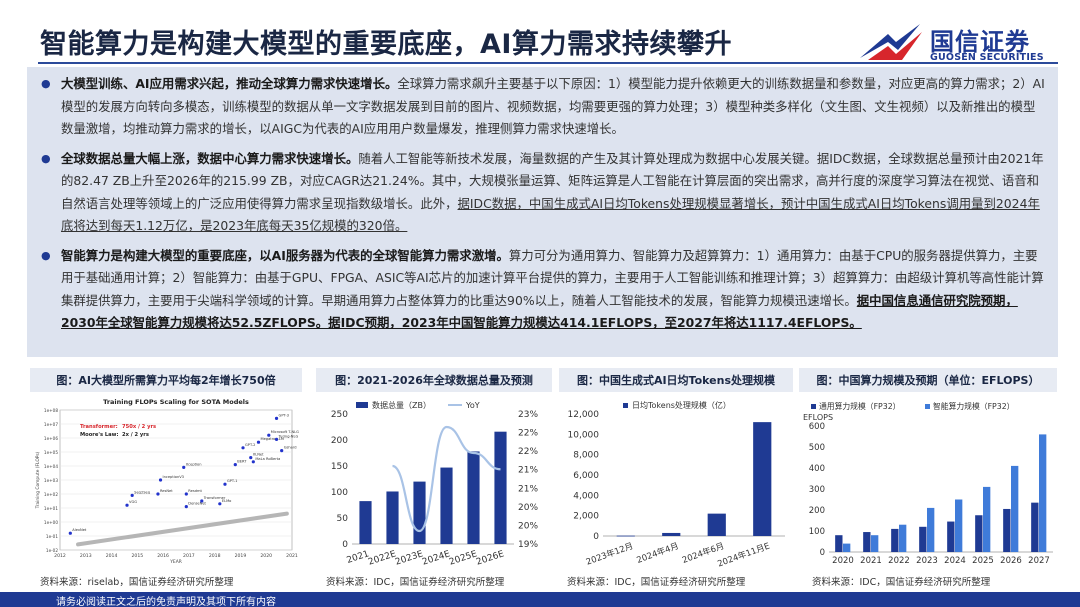 The image size is (1080, 607). I want to click on chart-3-y-tick: 6,000, so click(586, 476).